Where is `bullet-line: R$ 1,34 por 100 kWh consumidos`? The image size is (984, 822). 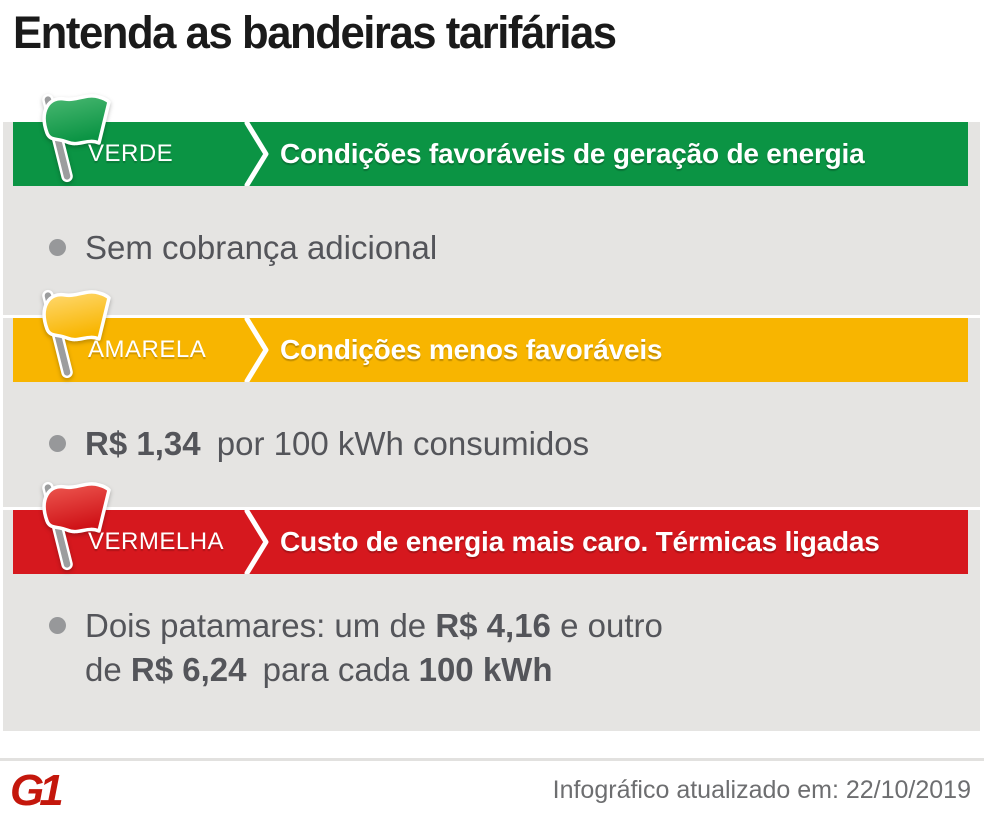 bullet-line: R$ 1,34 por 100 kWh consumidos is located at coordinates (337, 444).